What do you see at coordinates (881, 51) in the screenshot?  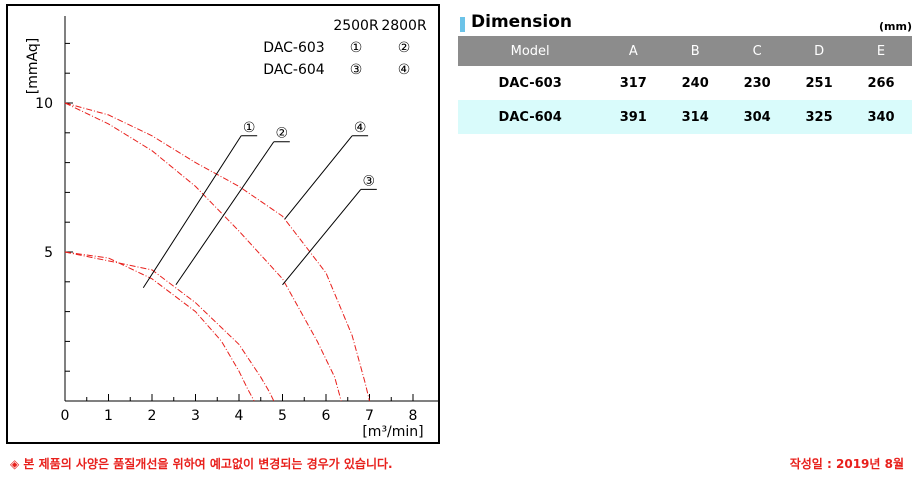 I see `header-e: E` at bounding box center [881, 51].